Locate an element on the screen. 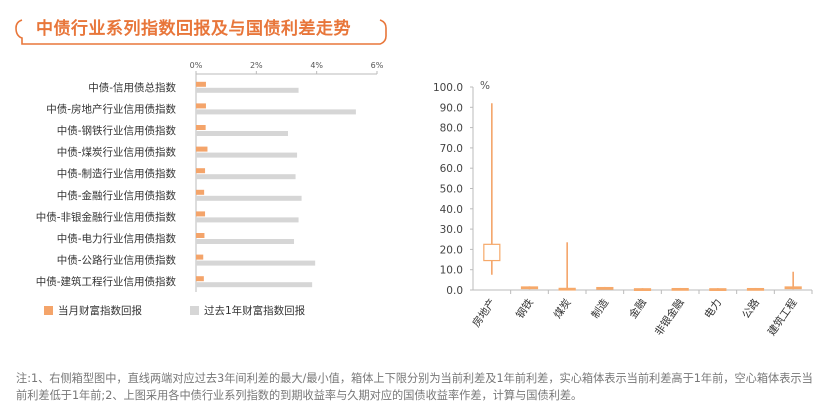 The image size is (831, 411). unit-label: % is located at coordinates (485, 86).